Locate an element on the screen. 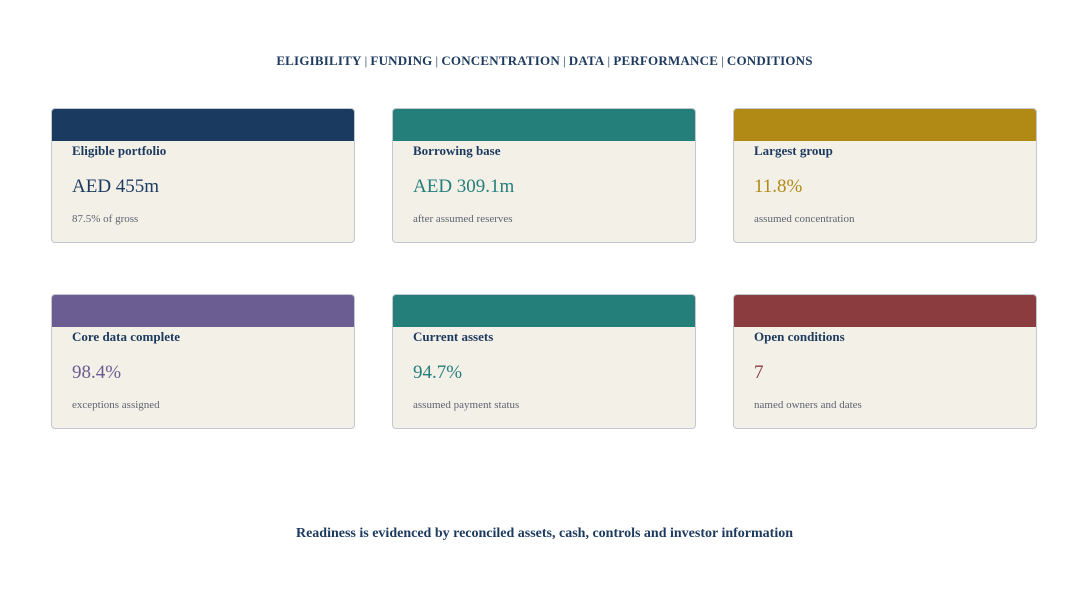 The height and width of the screenshot is (610, 1089). card-value: 94.7% is located at coordinates (438, 372).